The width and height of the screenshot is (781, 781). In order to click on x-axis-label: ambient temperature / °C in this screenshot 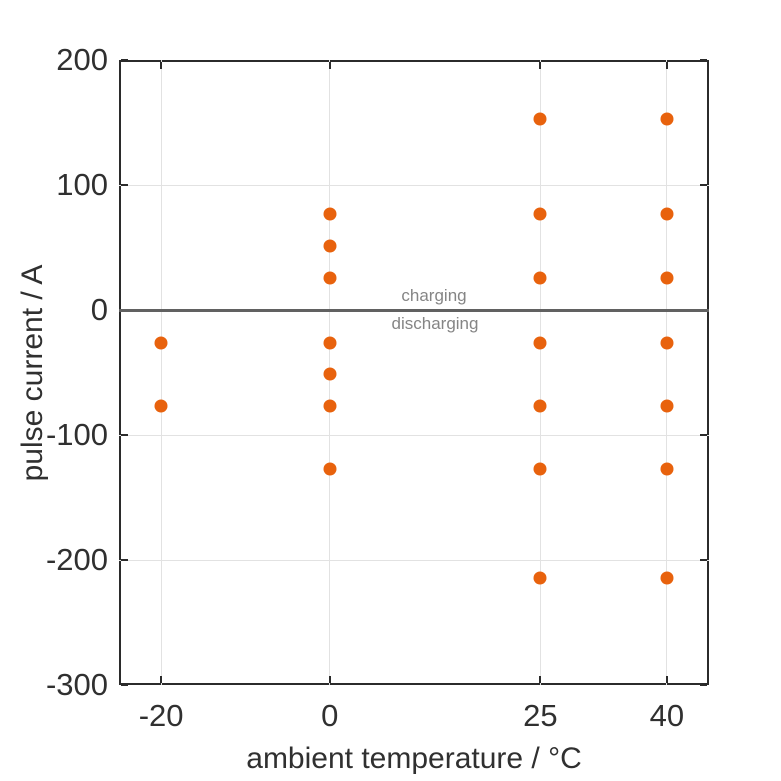, I will do `click(414, 758)`.